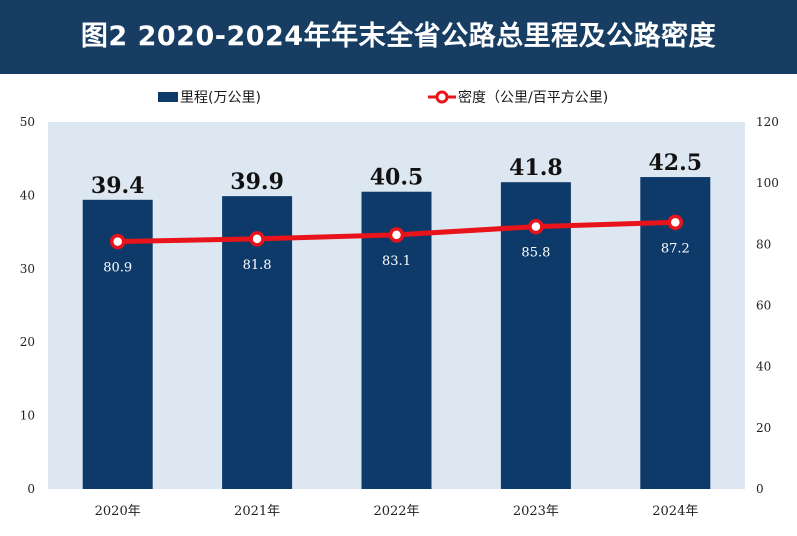 The width and height of the screenshot is (797, 536). I want to click on bar-value-label: 39.9, so click(257, 182).